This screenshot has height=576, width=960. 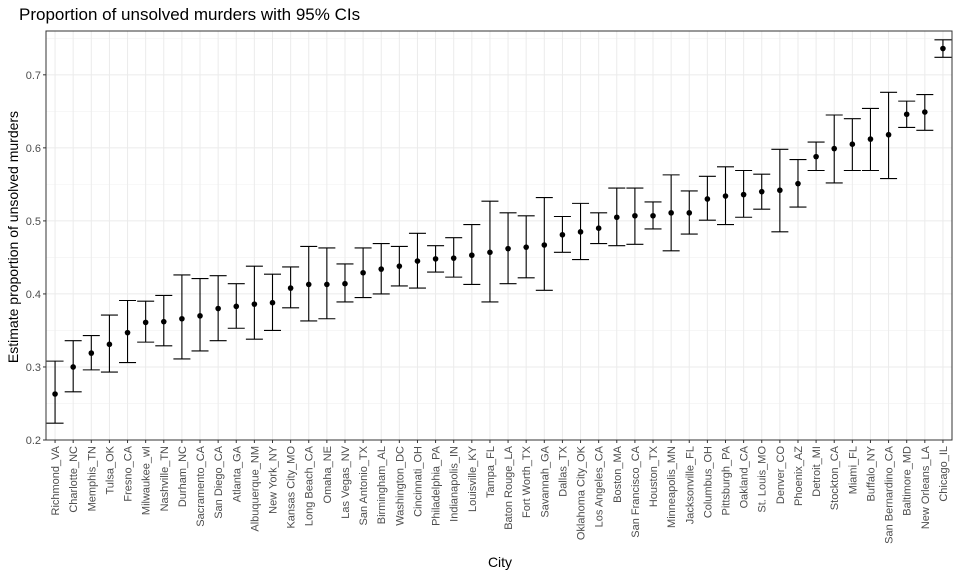 I want to click on y-tick-label: 0.6, so click(x=33, y=149).